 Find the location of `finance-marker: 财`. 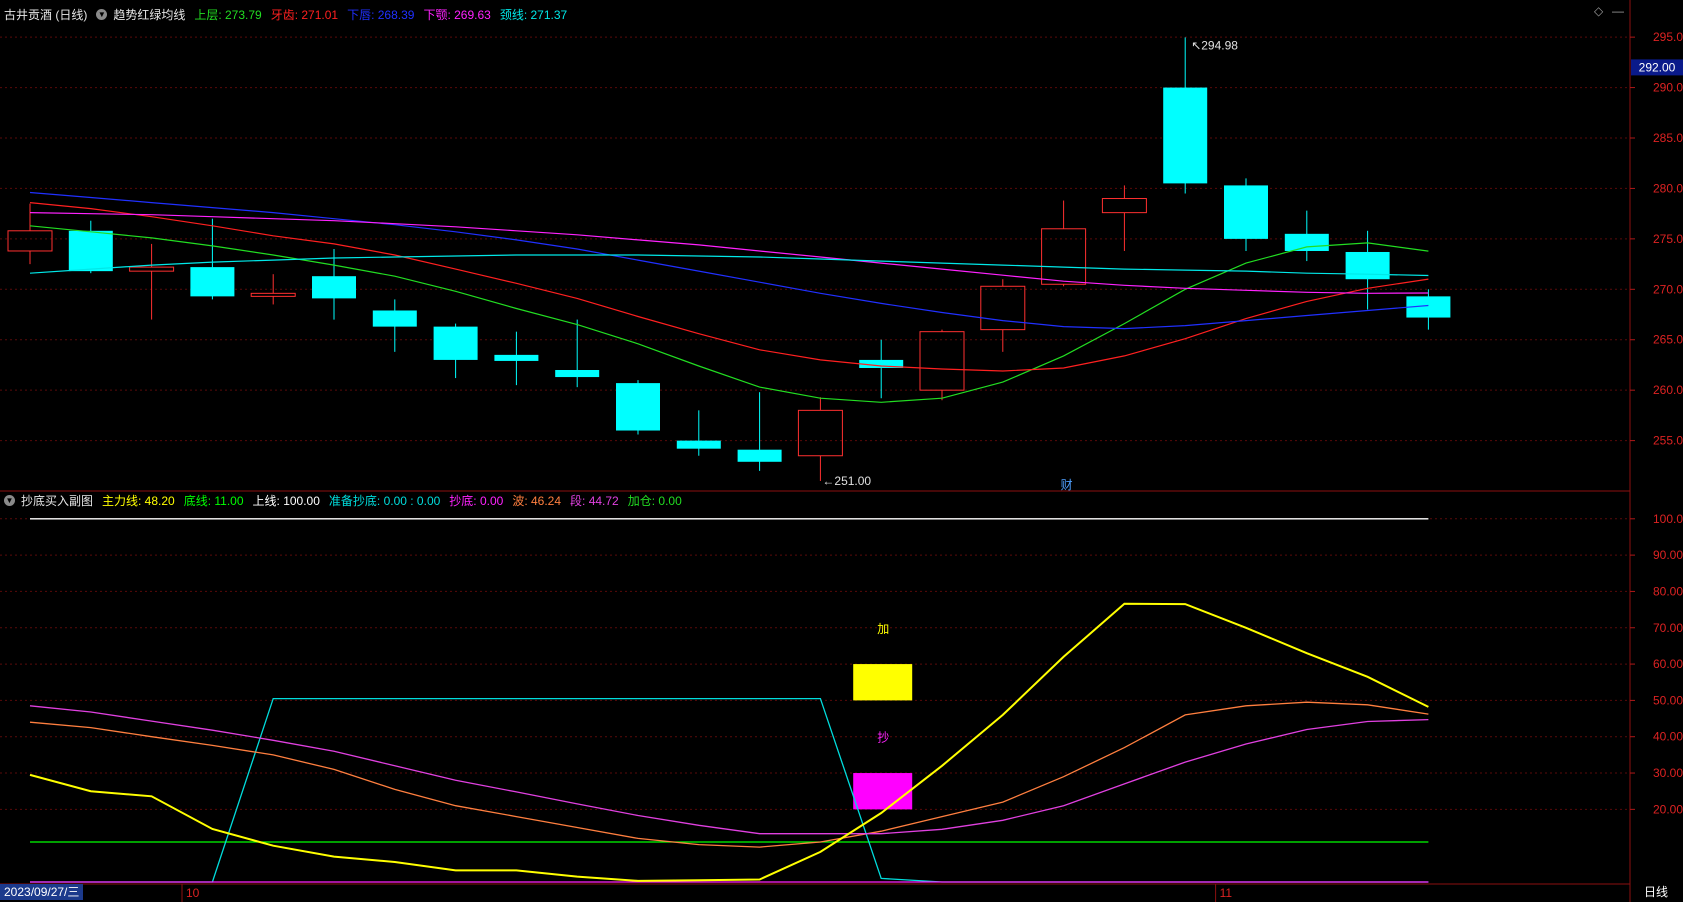

finance-marker: 财 is located at coordinates (1067, 485).